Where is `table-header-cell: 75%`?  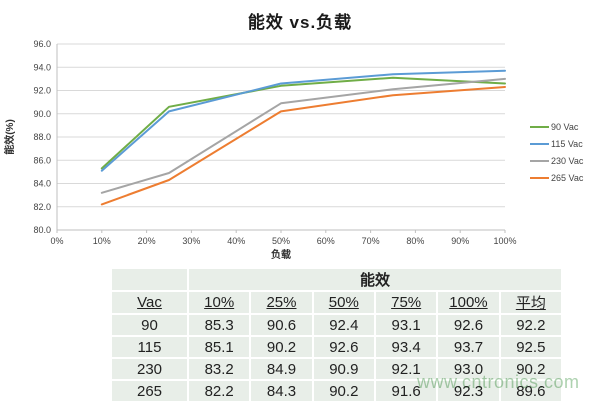 table-header-cell: 75% is located at coordinates (406, 302).